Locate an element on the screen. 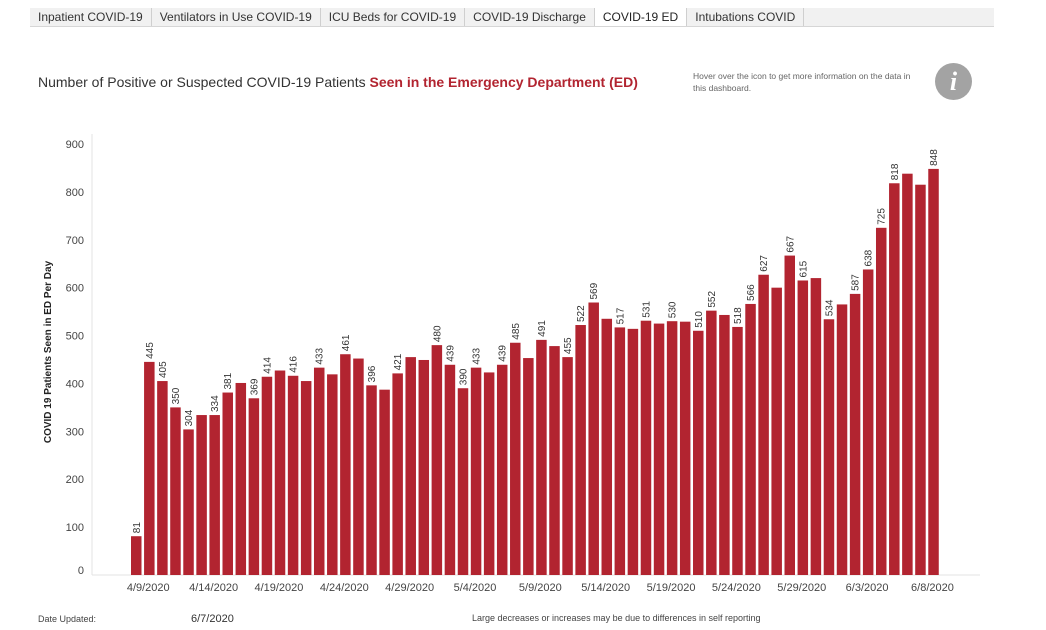 The width and height of the screenshot is (1046, 630). tab-covid-ed: COVID-19 ED is located at coordinates (641, 17).